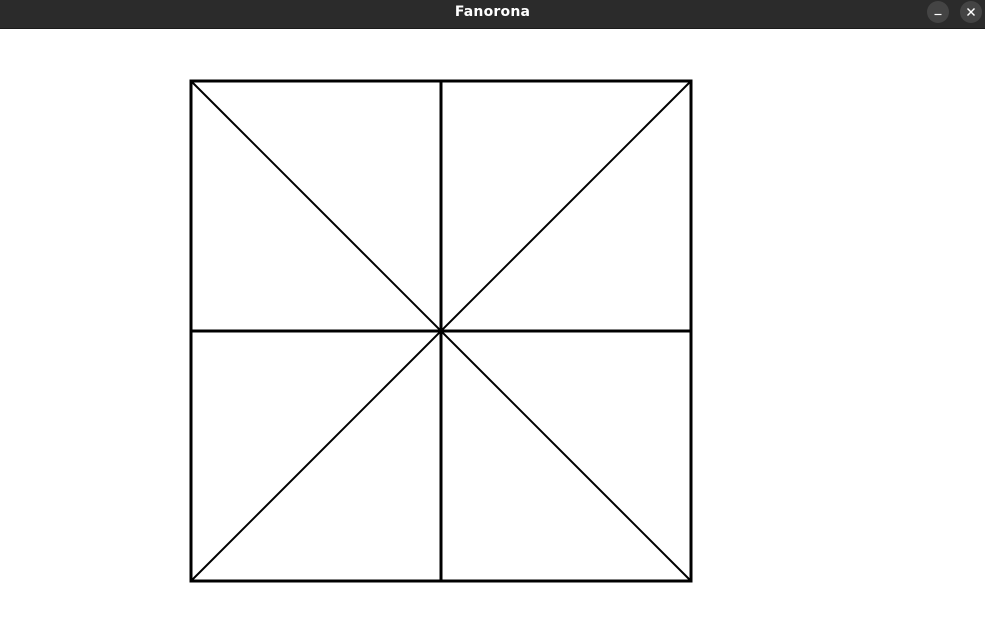 The image size is (985, 629). I want to click on minimize-icon, so click(938, 14).